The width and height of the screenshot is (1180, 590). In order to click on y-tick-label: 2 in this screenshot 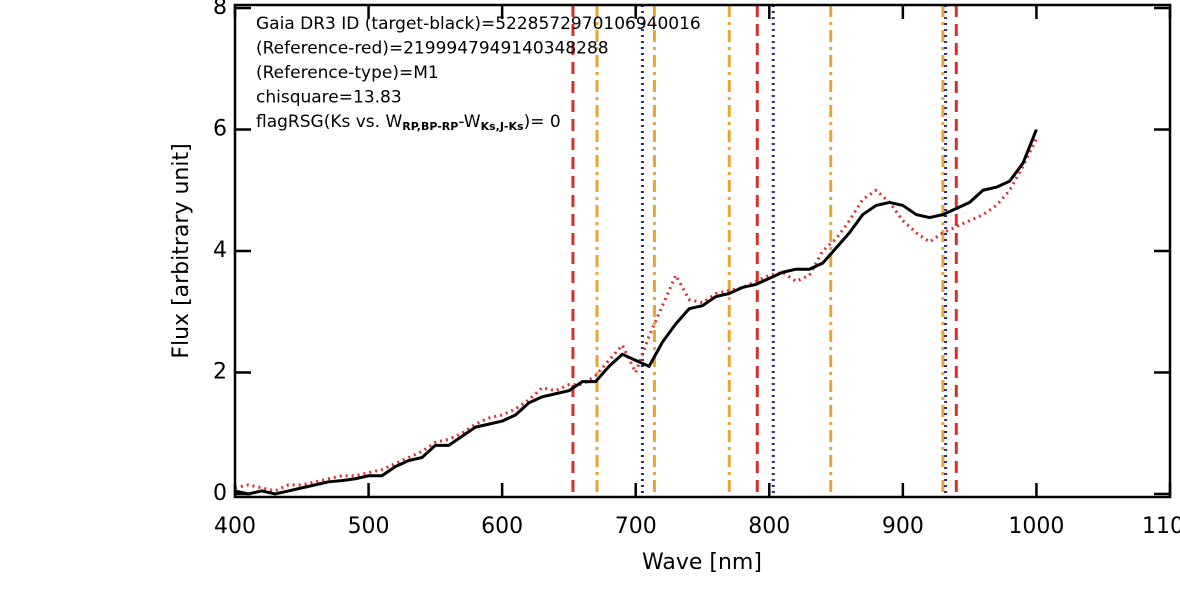, I will do `click(220, 371)`.